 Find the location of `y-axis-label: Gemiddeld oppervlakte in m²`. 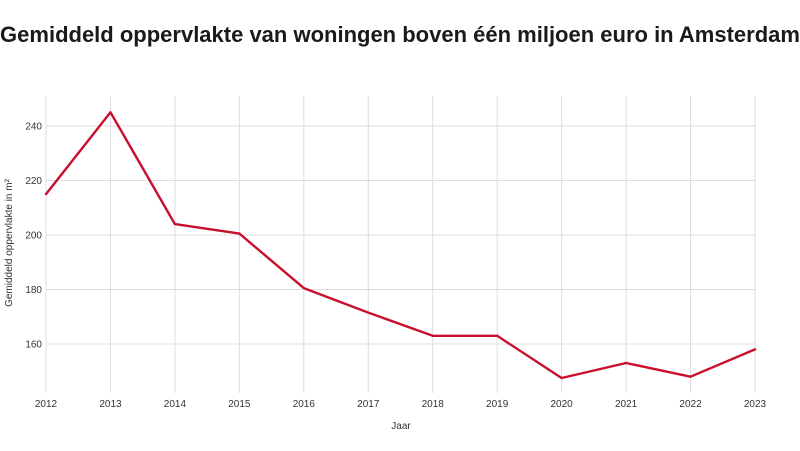

y-axis-label: Gemiddeld oppervlakte in m² is located at coordinates (9, 242).